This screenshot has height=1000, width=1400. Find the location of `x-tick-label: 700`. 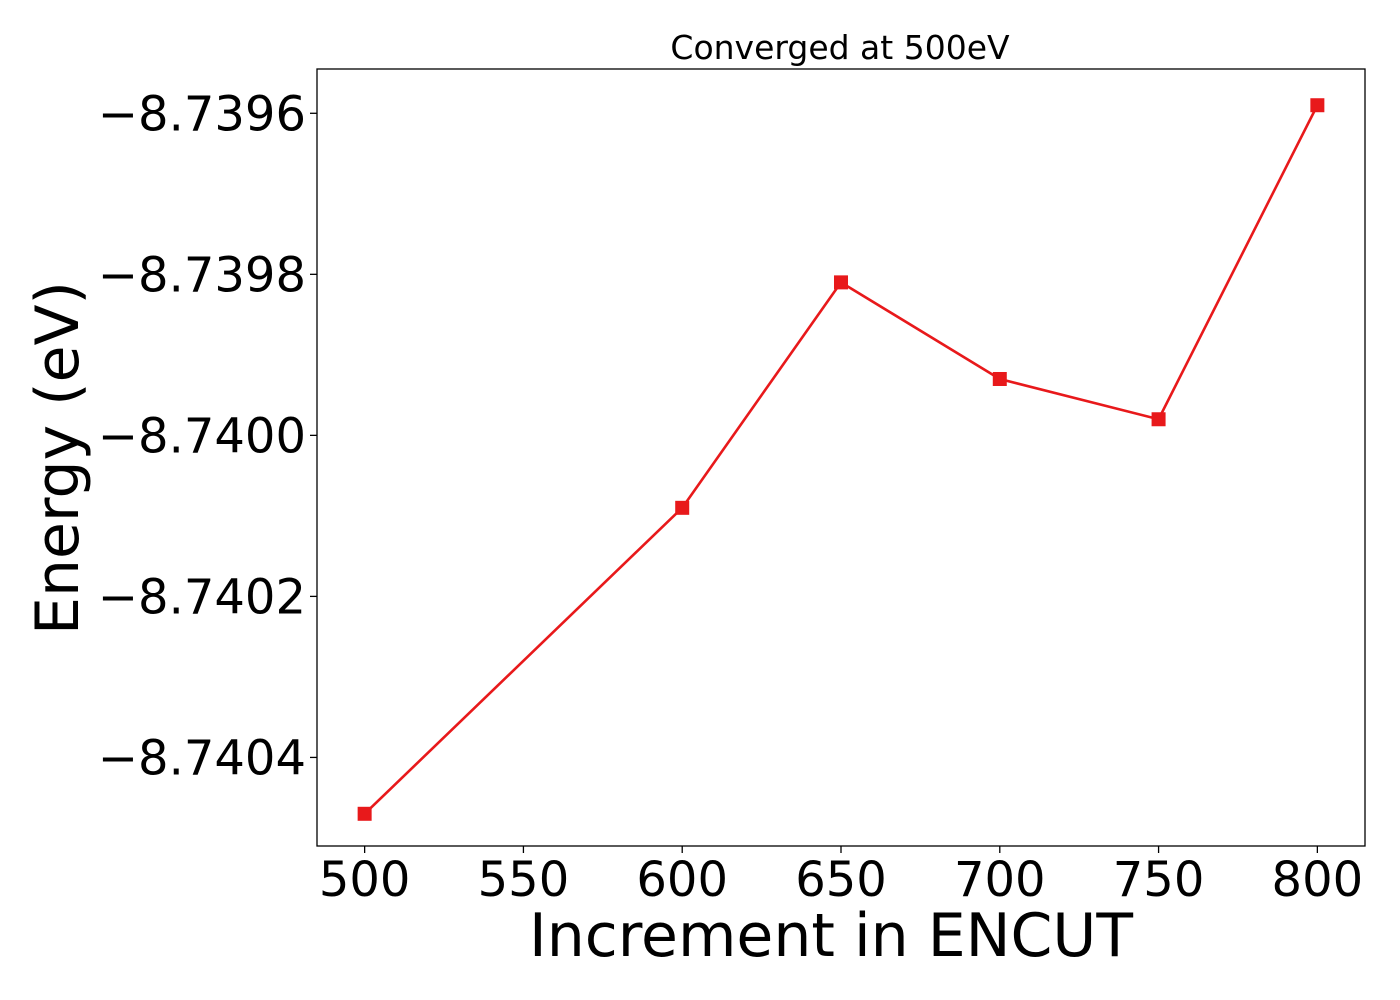

x-tick-label: 700 is located at coordinates (1000, 880).